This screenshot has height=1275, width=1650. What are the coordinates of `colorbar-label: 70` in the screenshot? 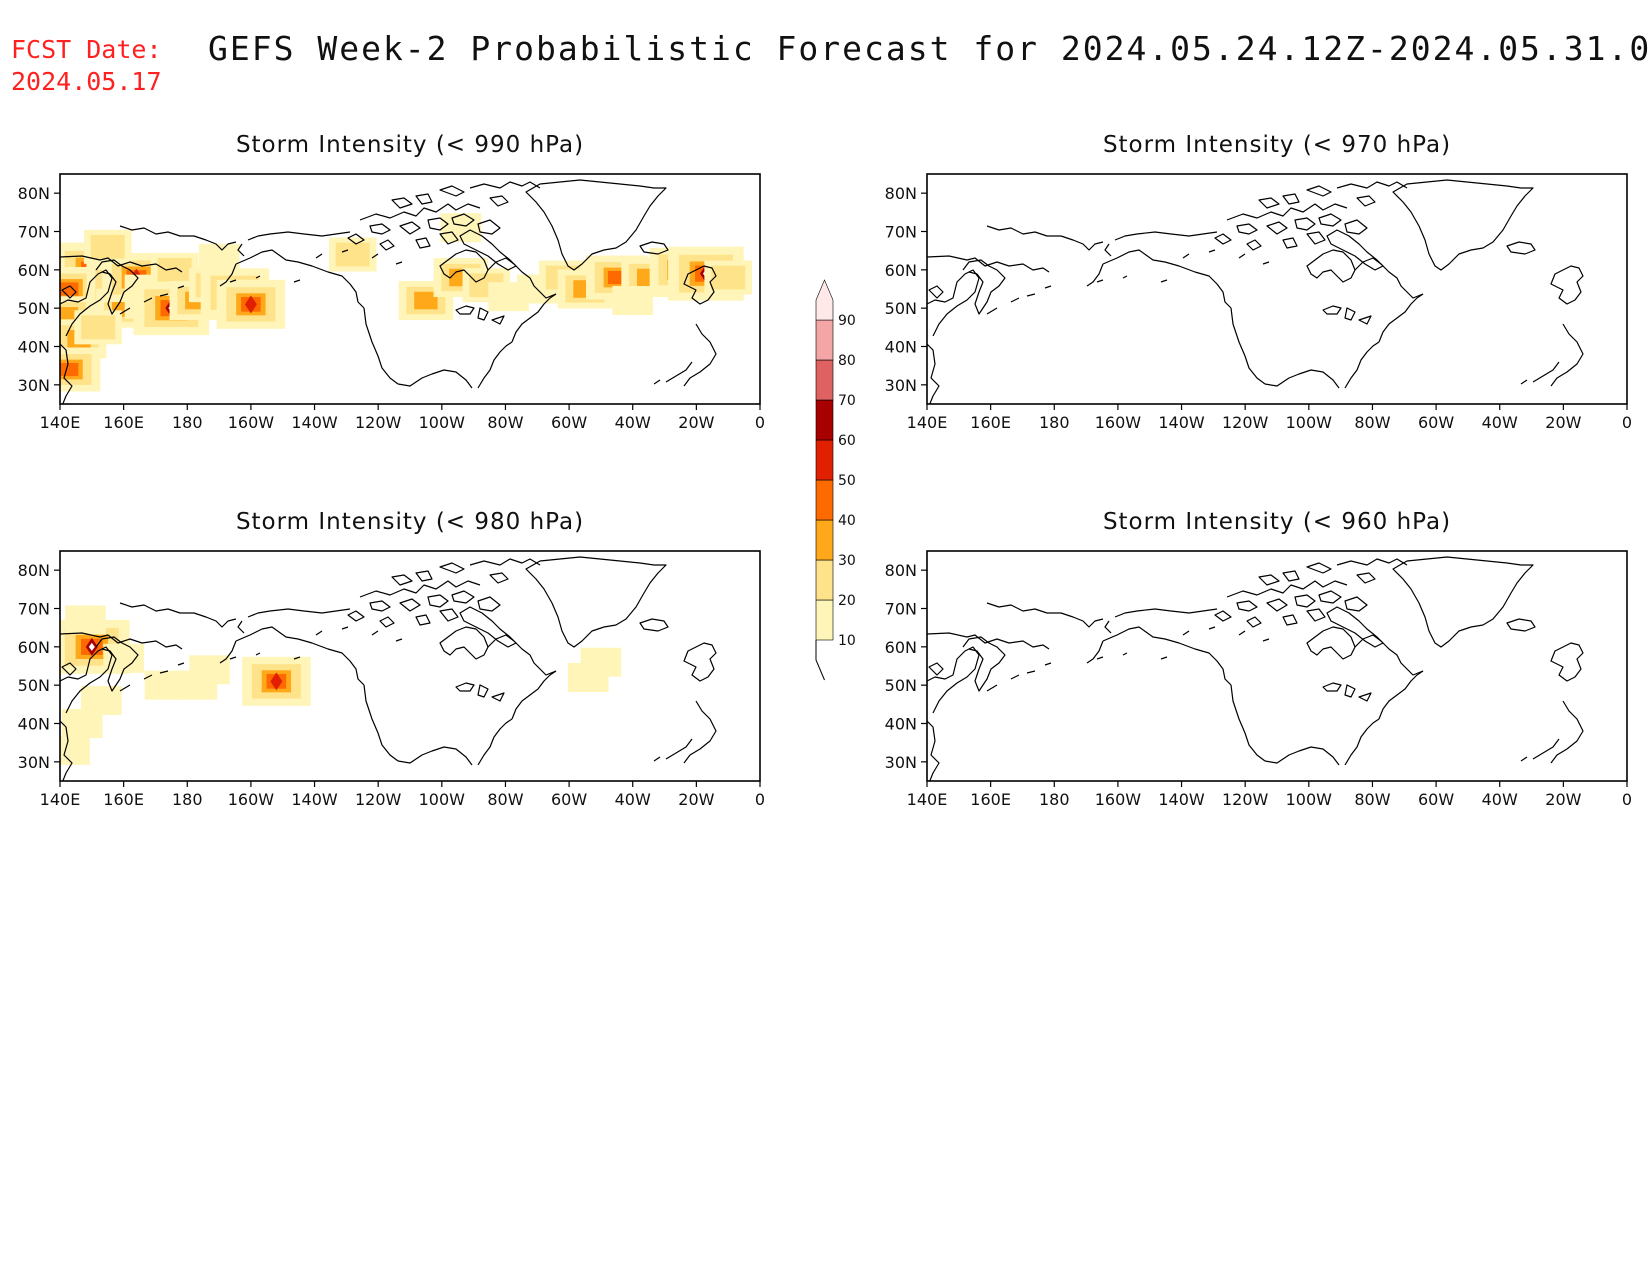 It's located at (847, 401).